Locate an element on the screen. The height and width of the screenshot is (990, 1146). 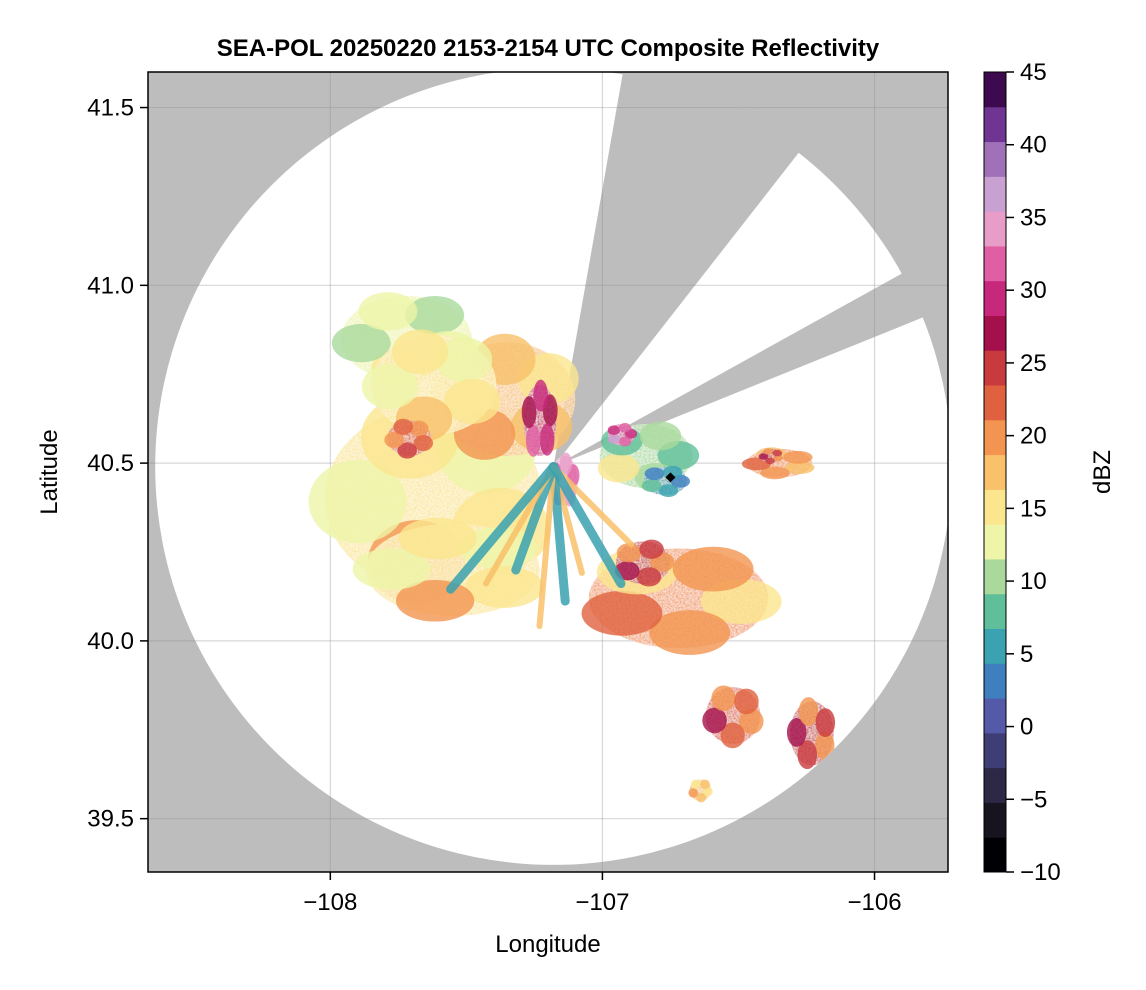
echo-far-east-core is located at coordinates (770, 456).